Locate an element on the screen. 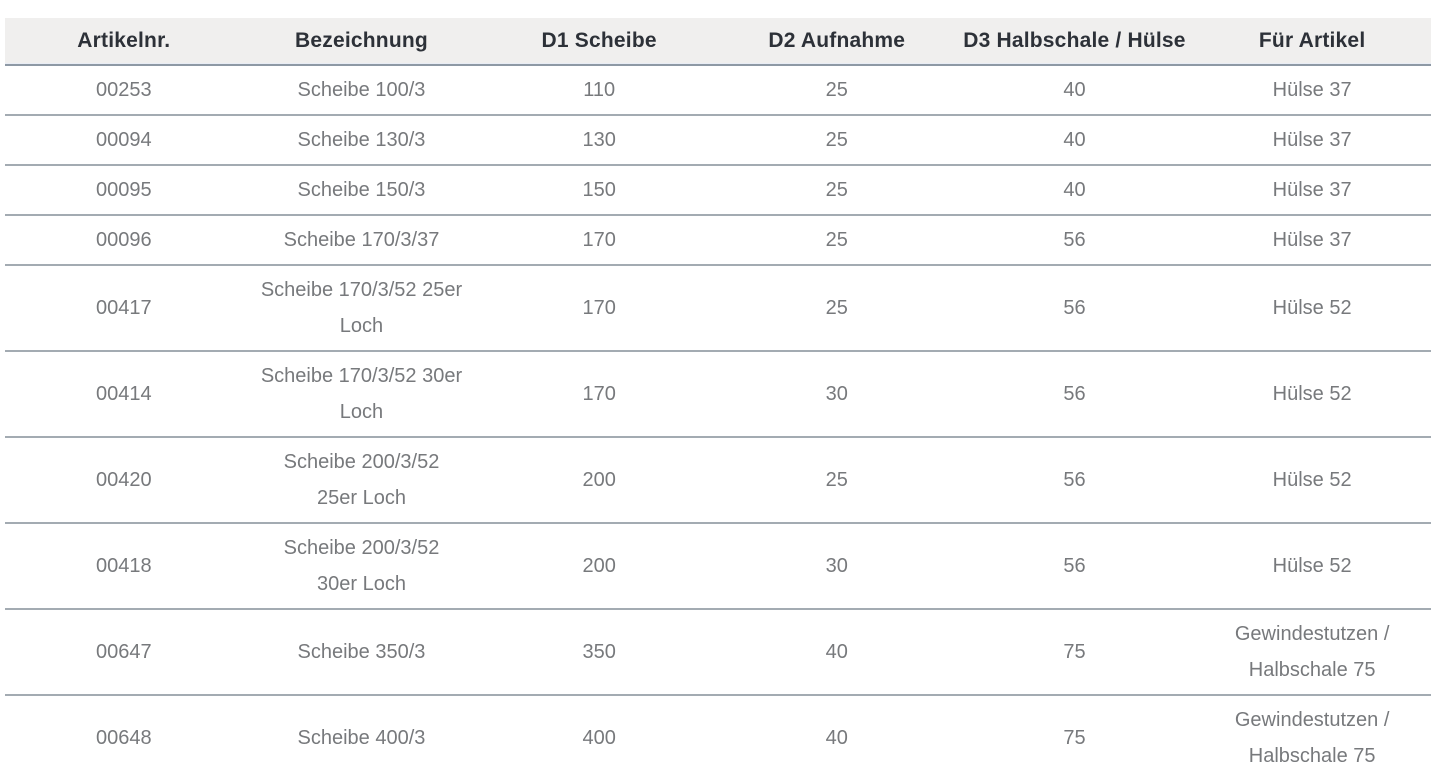  cell-d1-scheibe: 110 is located at coordinates (599, 90).